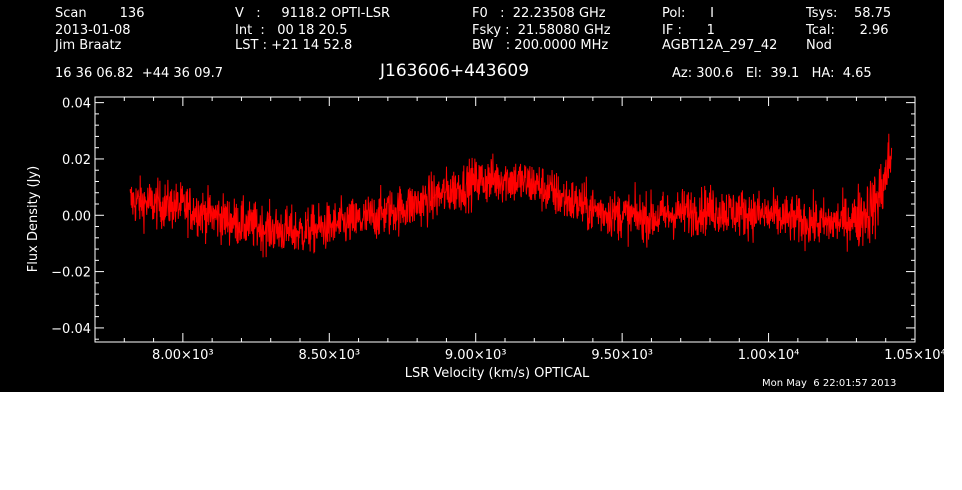  What do you see at coordinates (93, 30) in the screenshot?
I see `date-label: 2013-01-08` at bounding box center [93, 30].